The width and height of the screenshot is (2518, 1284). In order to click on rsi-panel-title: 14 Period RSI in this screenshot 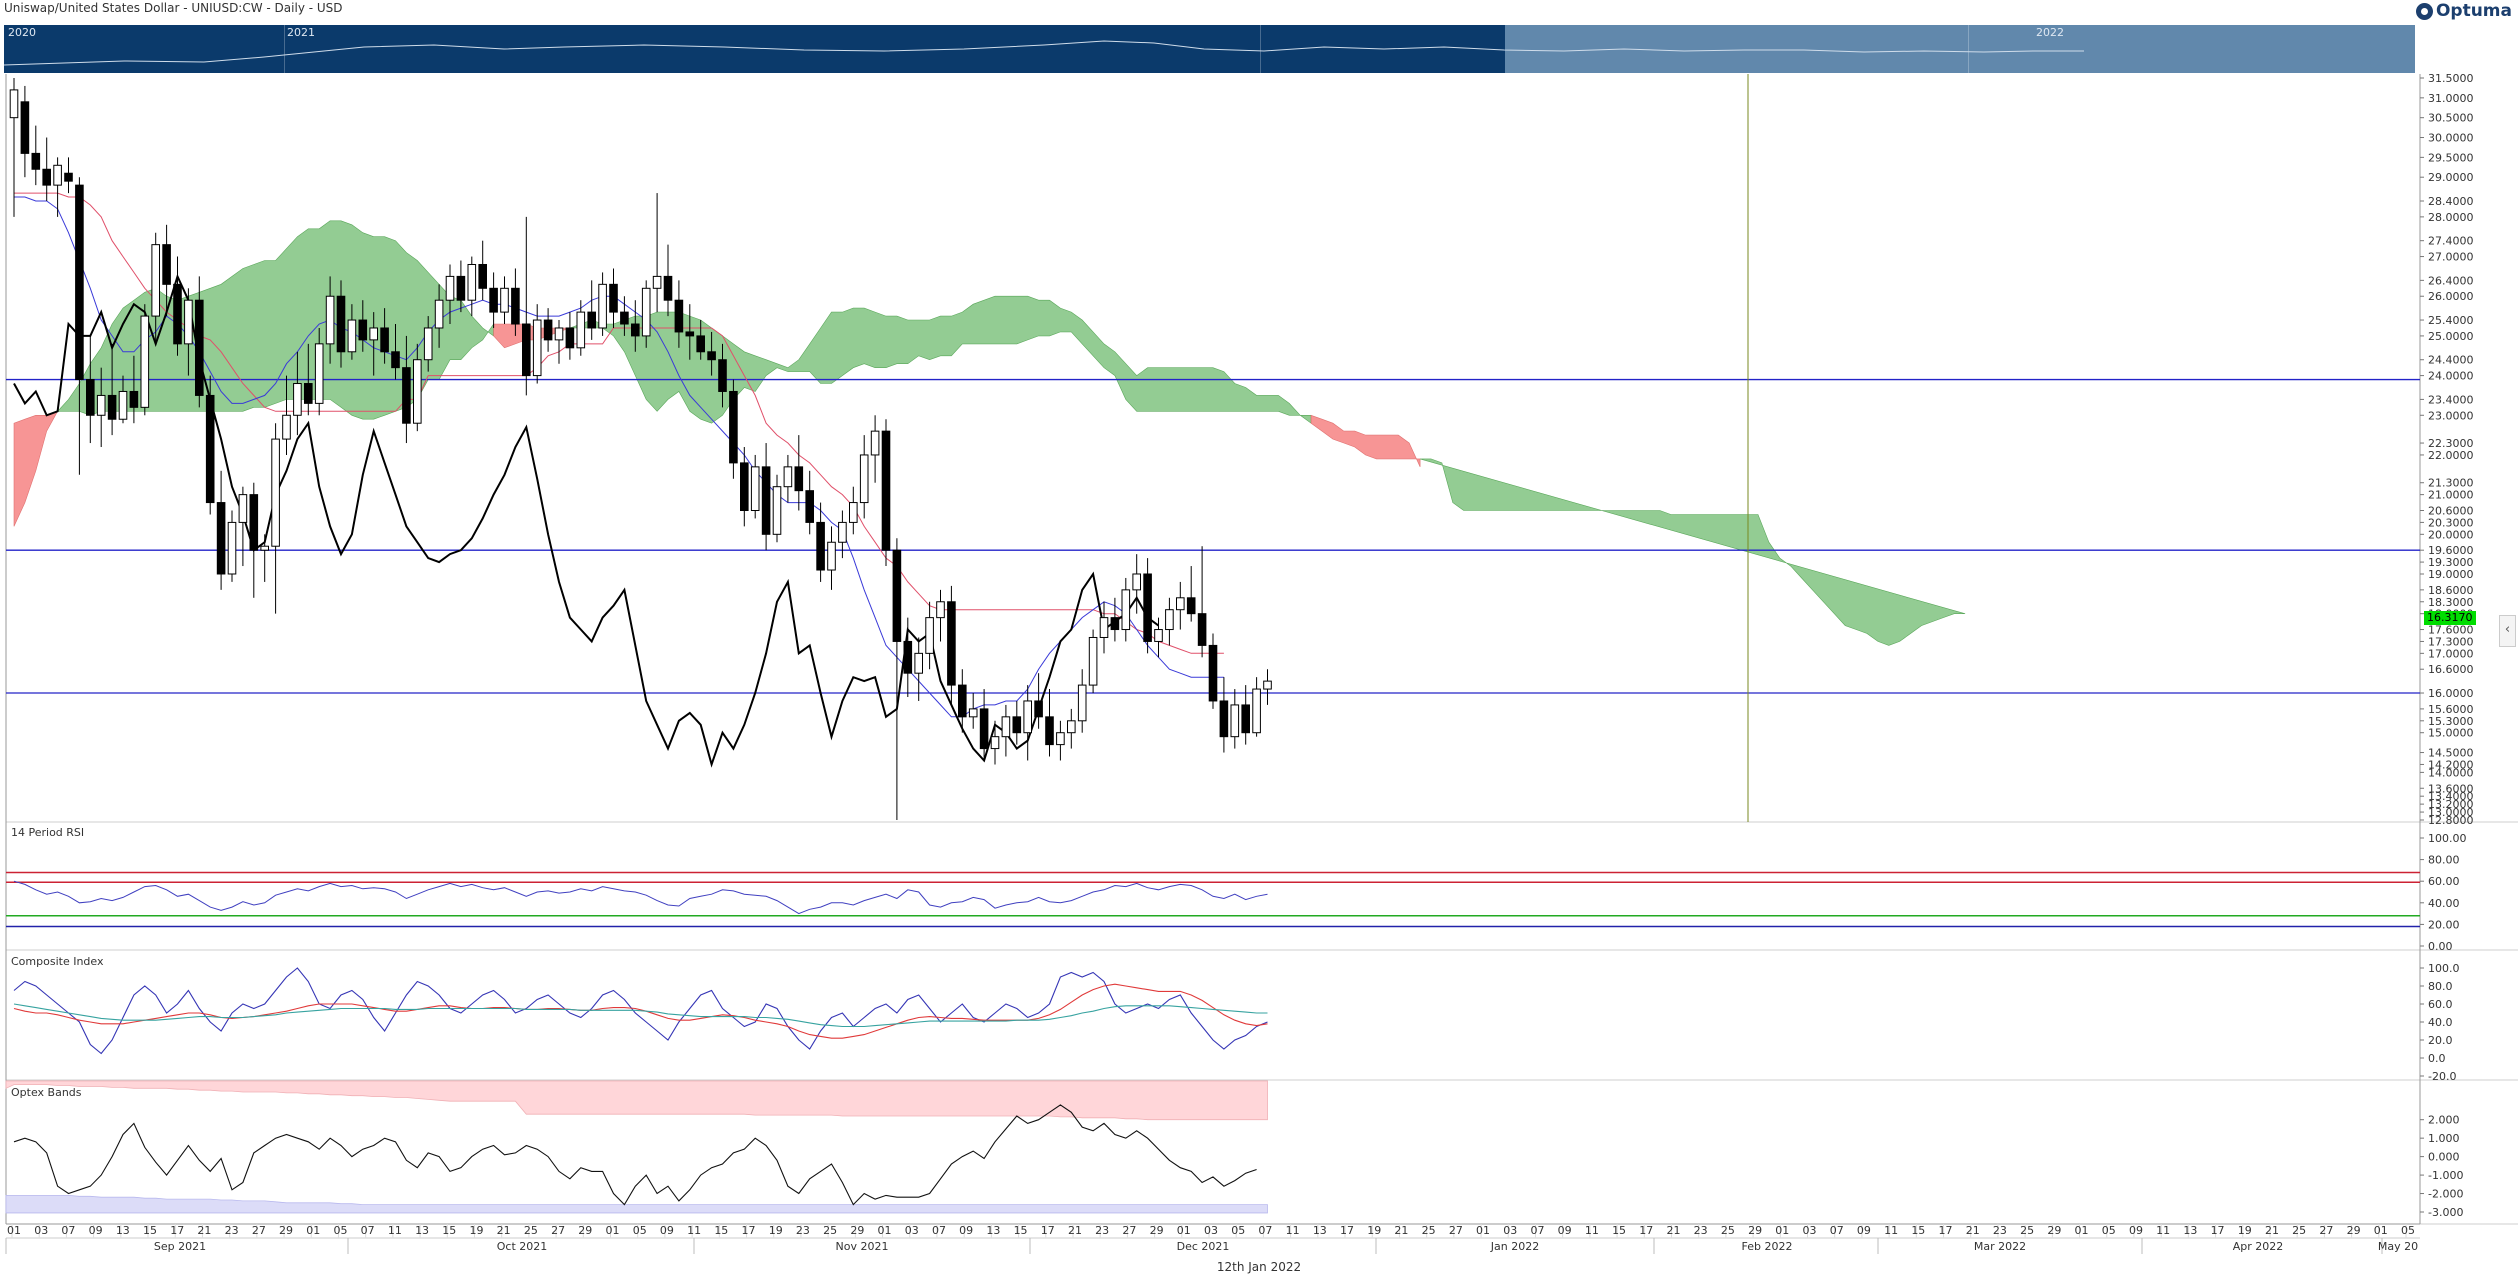, I will do `click(48, 832)`.